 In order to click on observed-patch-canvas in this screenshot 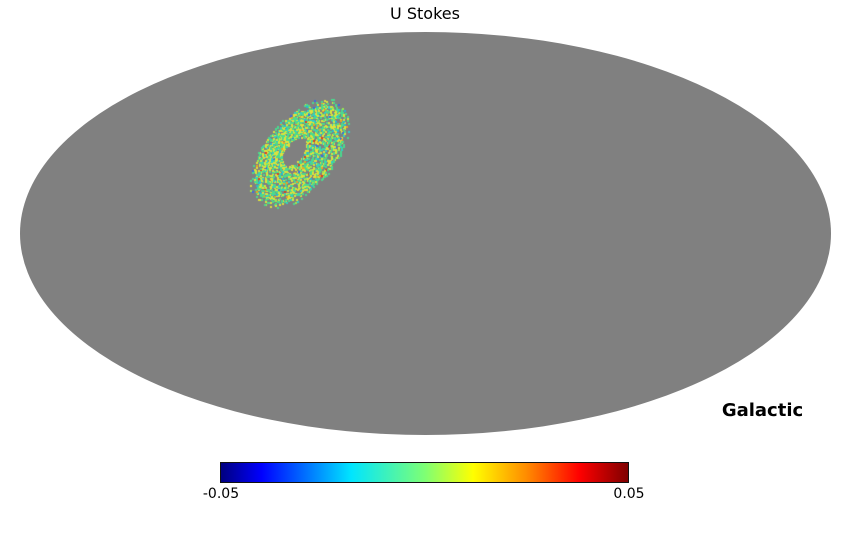, I will do `click(303, 154)`.